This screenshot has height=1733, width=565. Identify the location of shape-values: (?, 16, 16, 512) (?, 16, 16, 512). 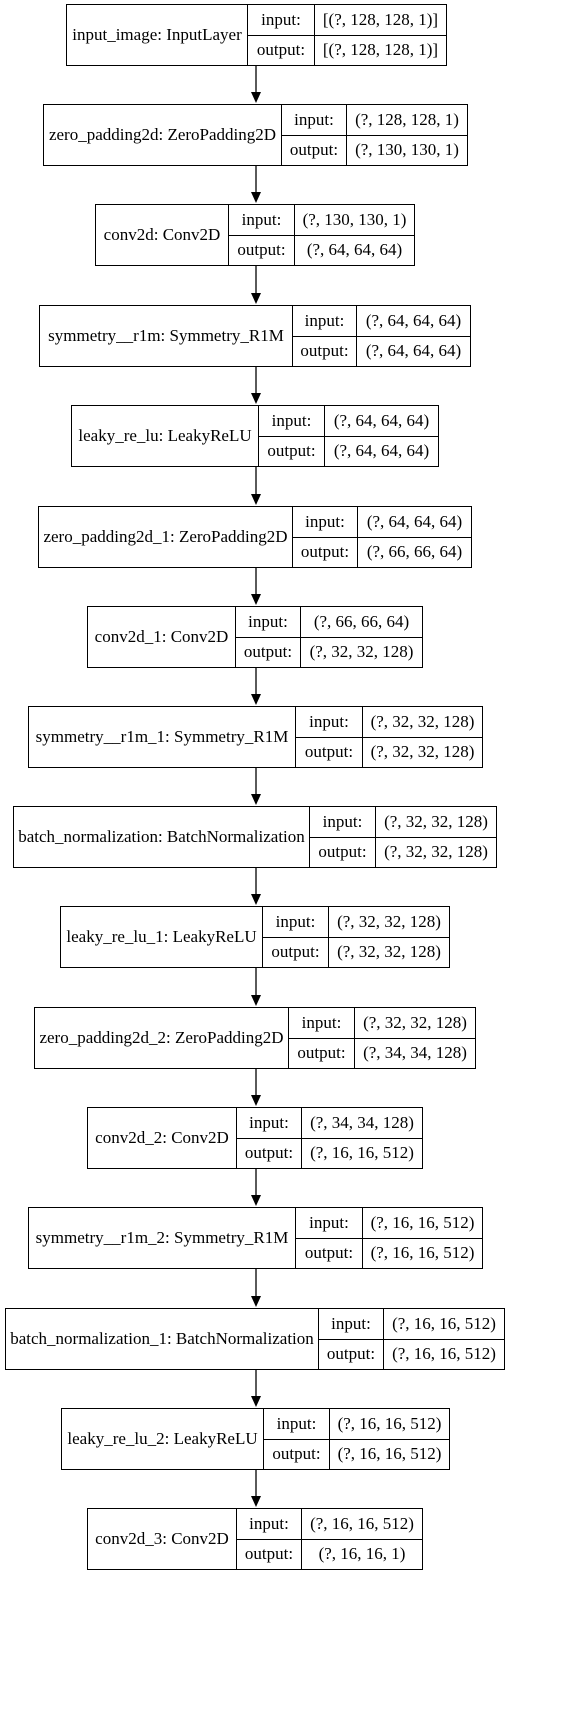
(389, 1439).